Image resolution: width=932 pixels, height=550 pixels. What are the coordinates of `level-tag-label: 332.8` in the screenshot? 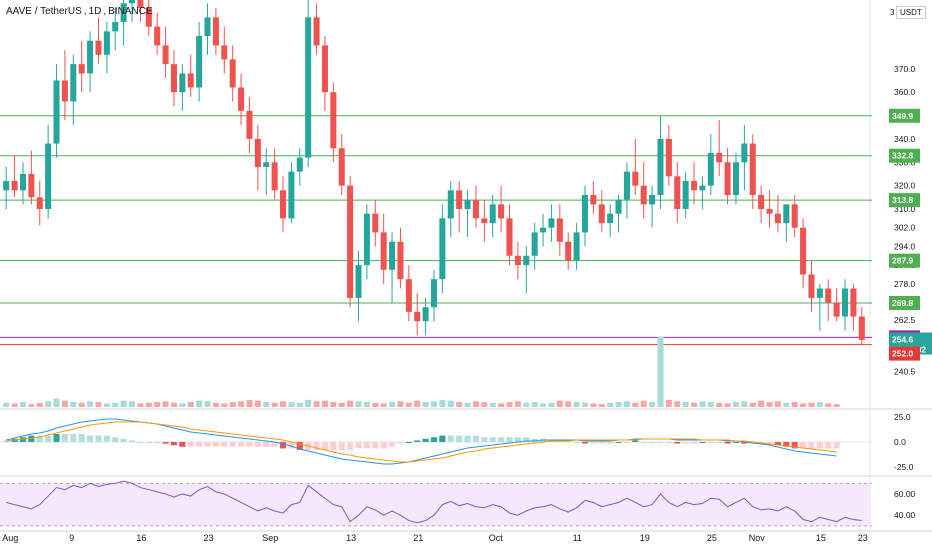 It's located at (903, 156).